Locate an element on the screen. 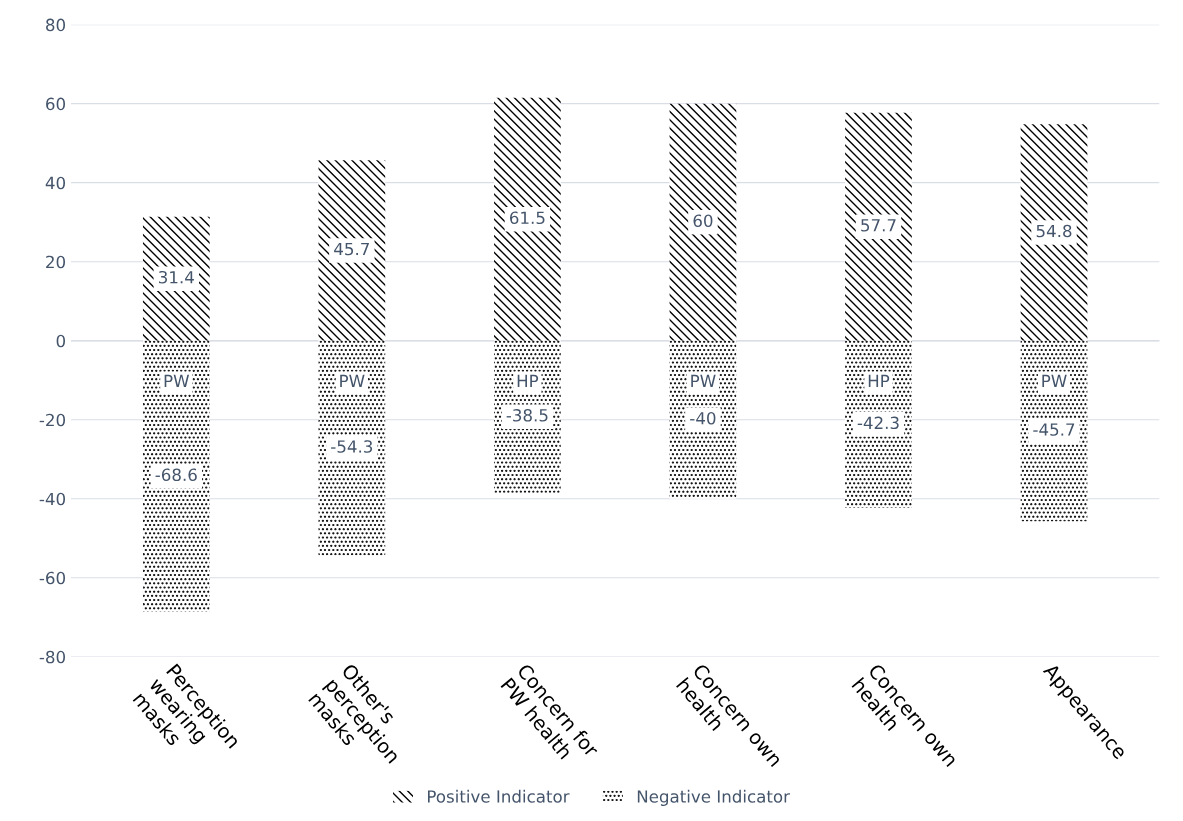 This screenshot has height=821, width=1183. y-tick-label: 0 is located at coordinates (61, 341).